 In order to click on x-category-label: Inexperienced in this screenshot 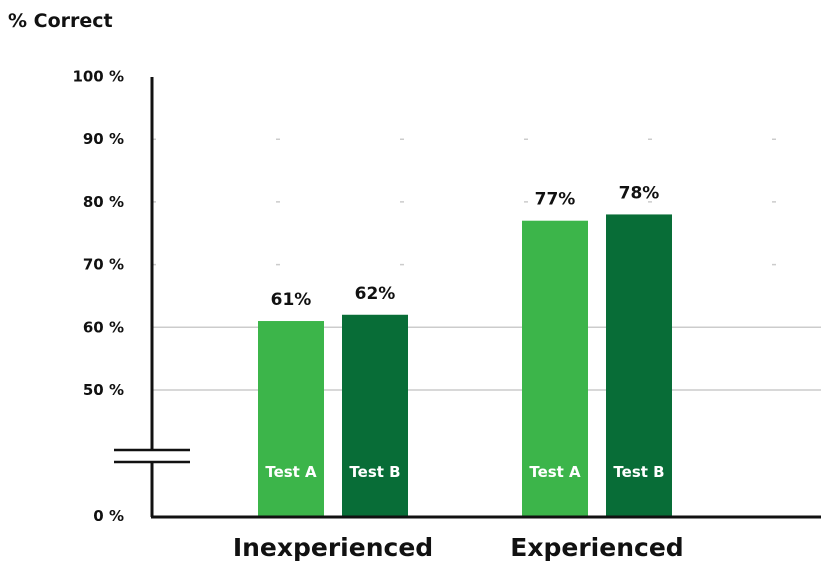, I will do `click(333, 547)`.